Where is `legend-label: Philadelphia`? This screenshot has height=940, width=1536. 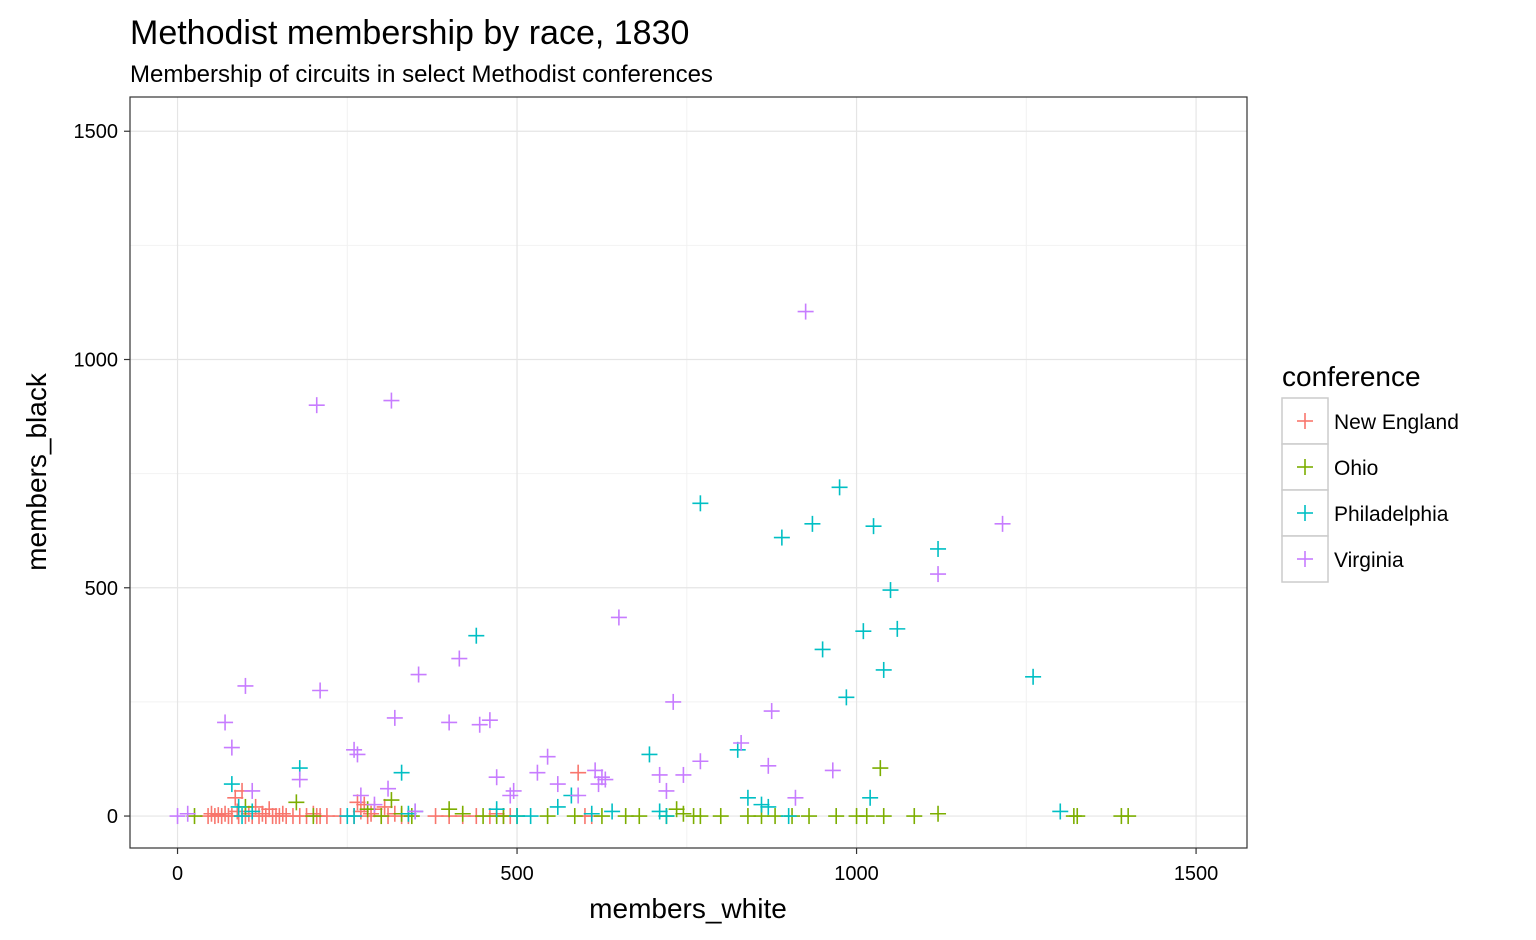
legend-label: Philadelphia is located at coordinates (1391, 514).